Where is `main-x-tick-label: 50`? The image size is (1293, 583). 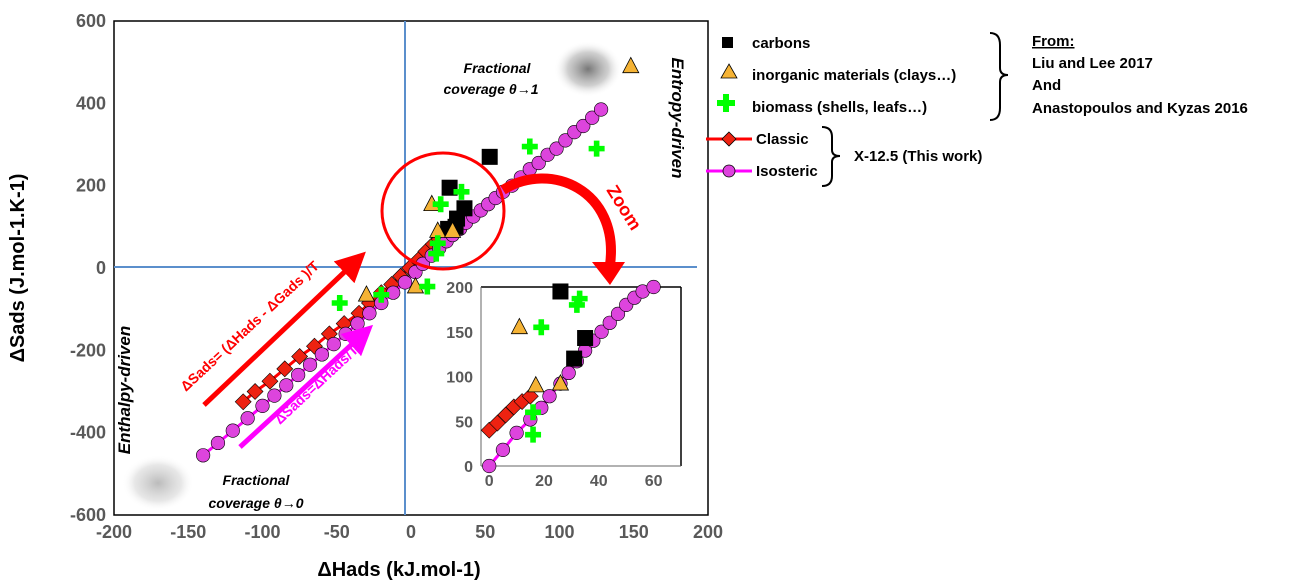
main-x-tick-label: 50 is located at coordinates (485, 532).